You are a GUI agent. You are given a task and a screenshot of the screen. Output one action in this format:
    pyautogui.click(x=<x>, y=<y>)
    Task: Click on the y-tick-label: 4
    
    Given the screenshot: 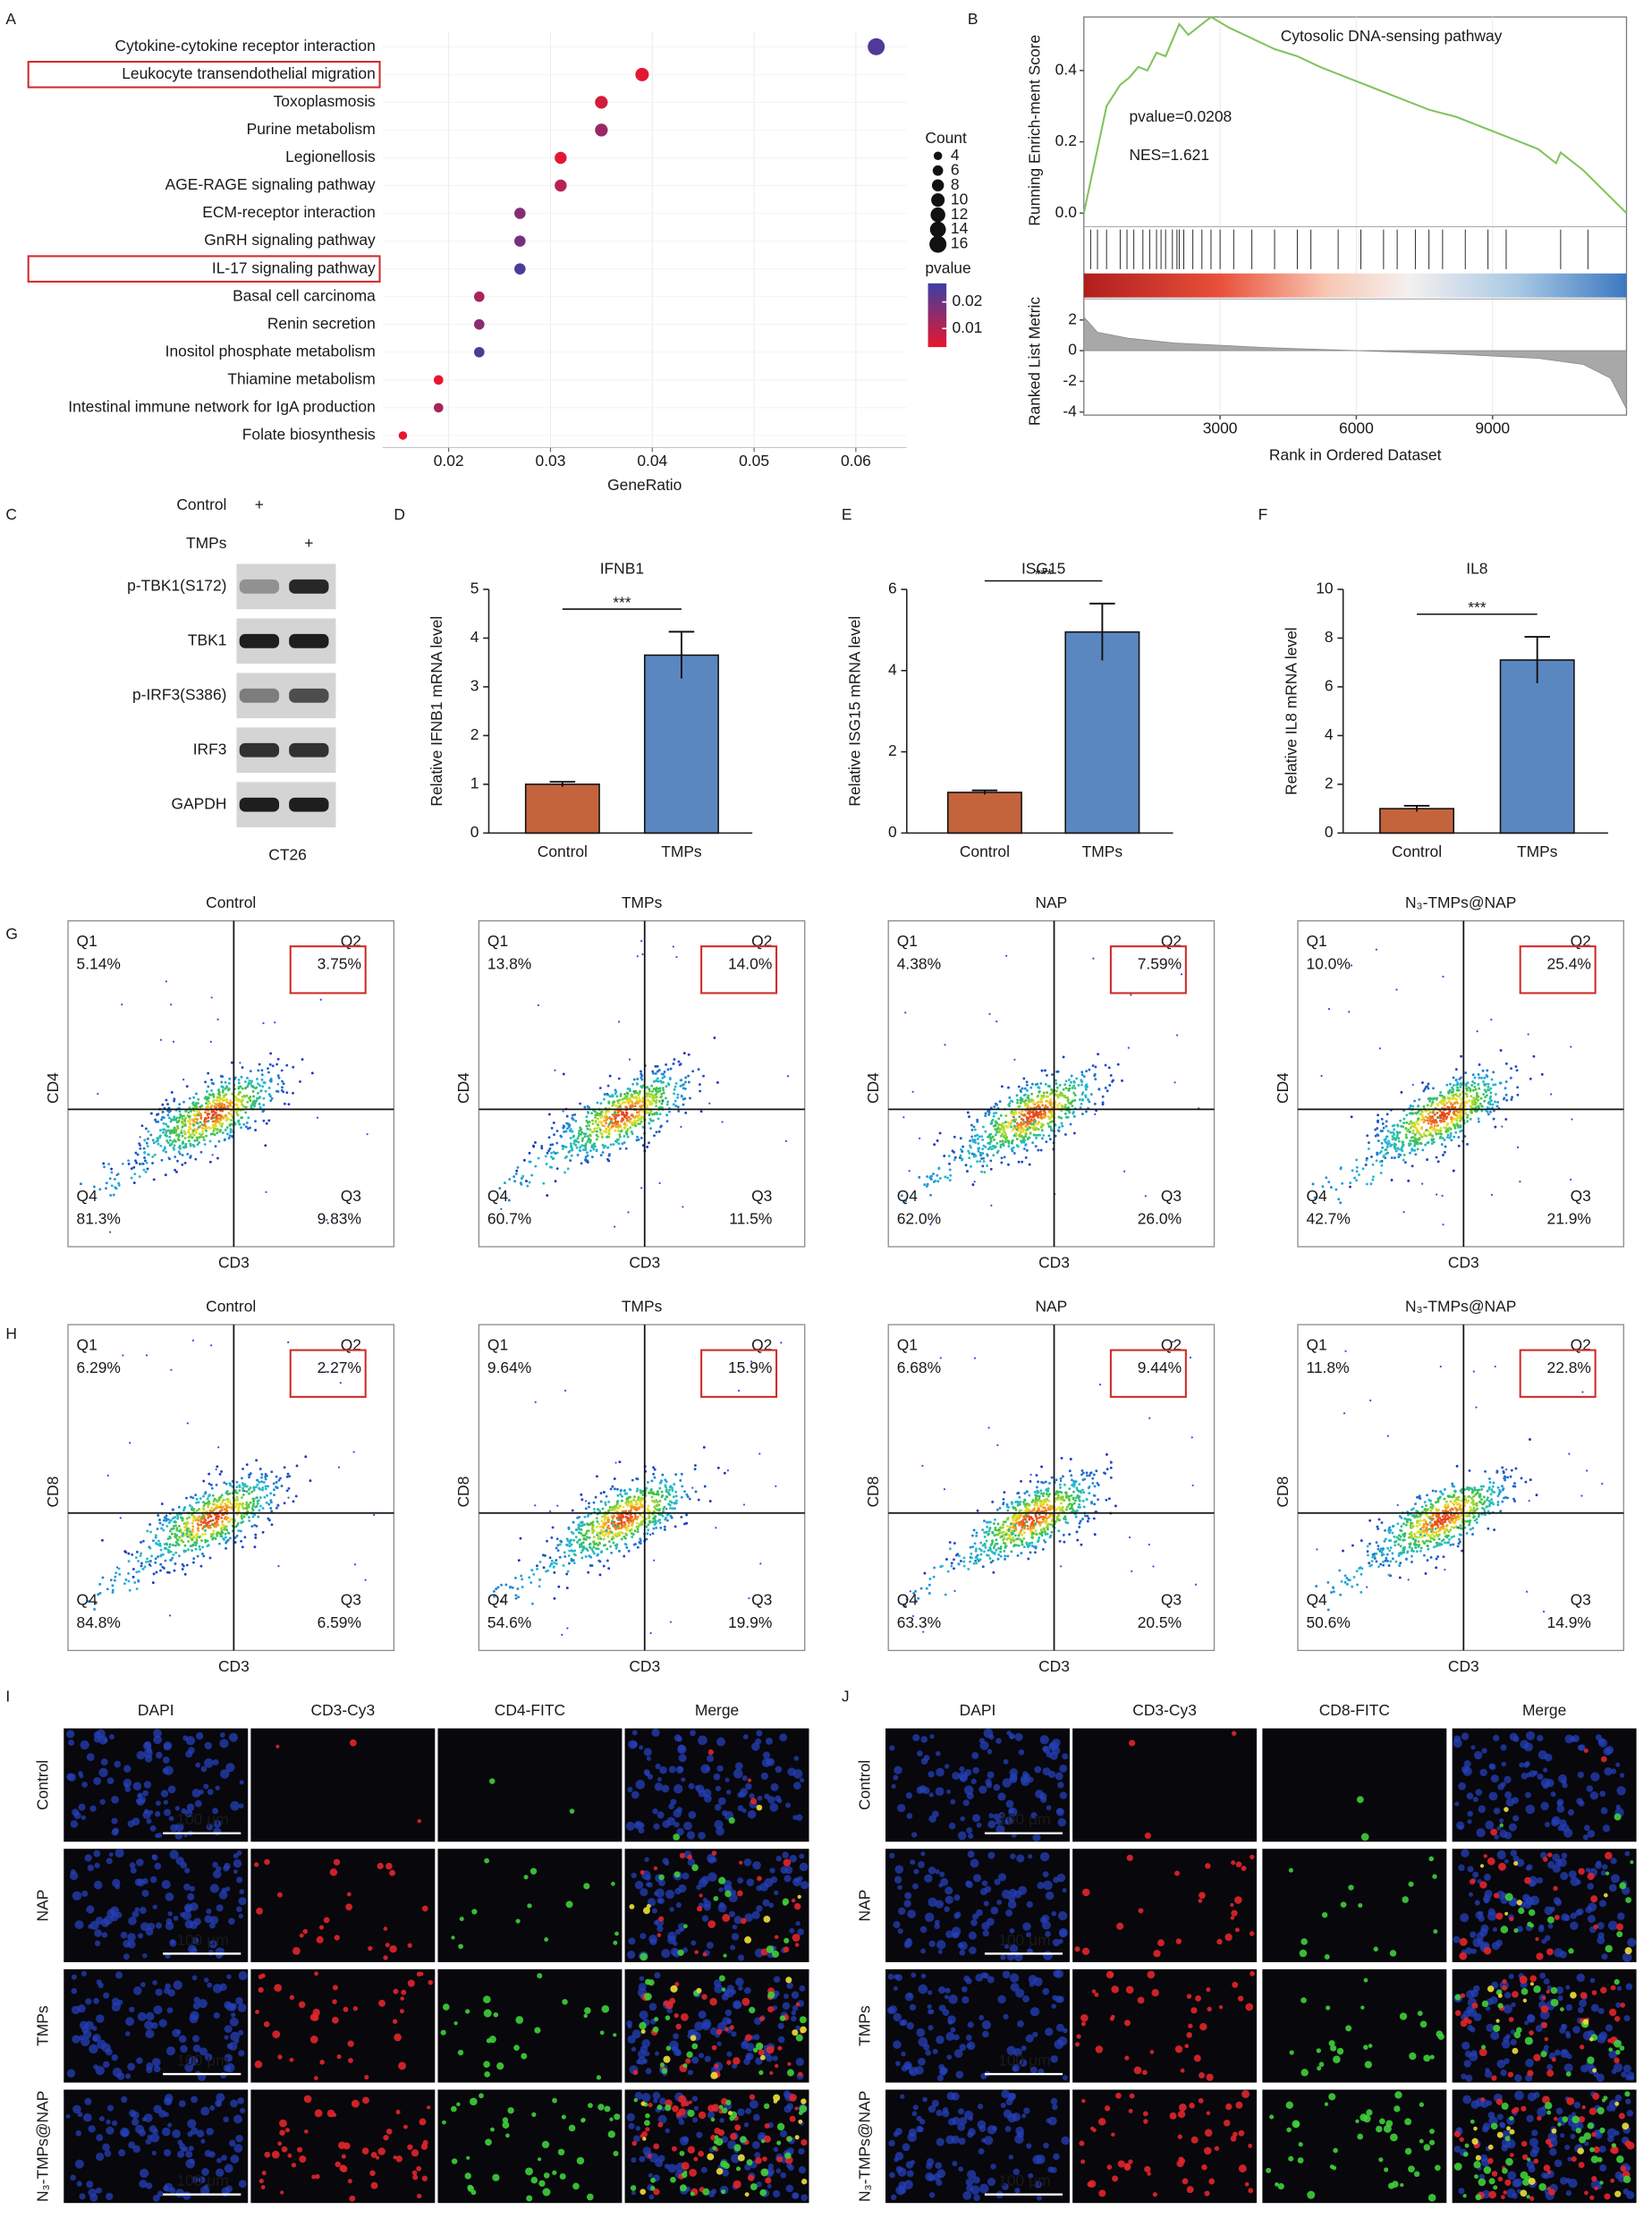 What is the action you would take?
    pyautogui.click(x=1329, y=734)
    